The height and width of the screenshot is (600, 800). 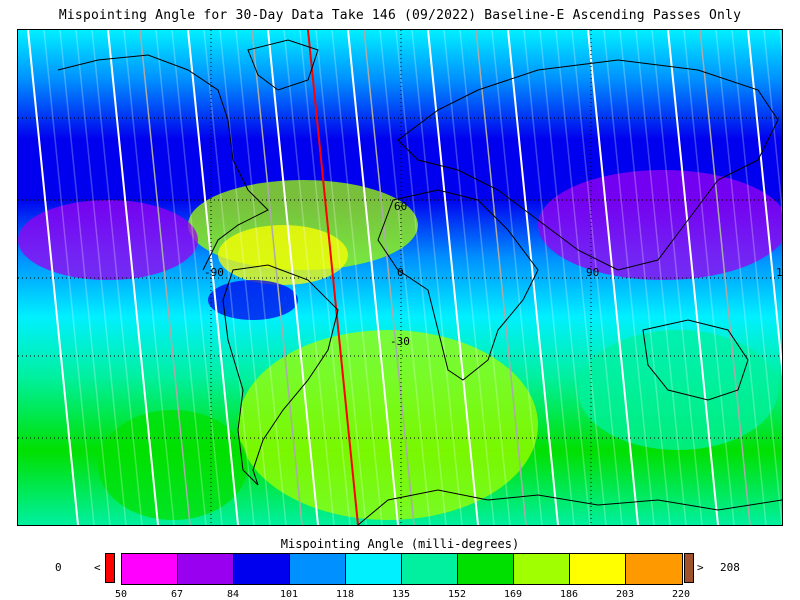 What do you see at coordinates (97, 567) in the screenshot?
I see `under-range-arrow: <` at bounding box center [97, 567].